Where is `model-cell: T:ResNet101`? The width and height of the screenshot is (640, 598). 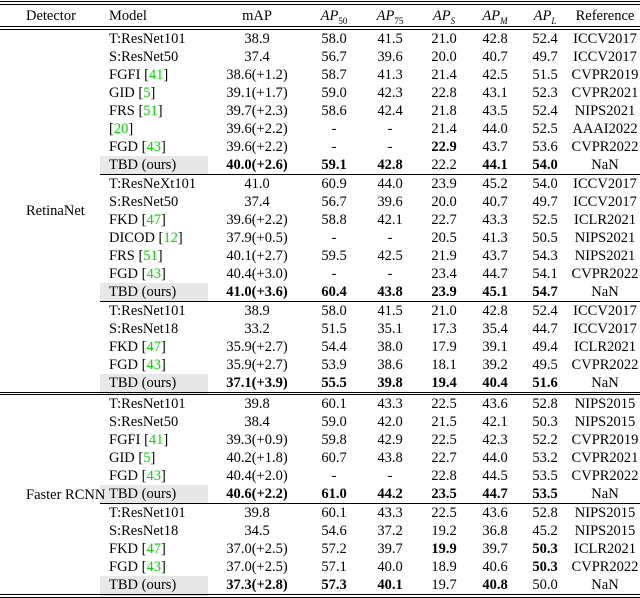
model-cell: T:ResNet101 is located at coordinates (154, 512).